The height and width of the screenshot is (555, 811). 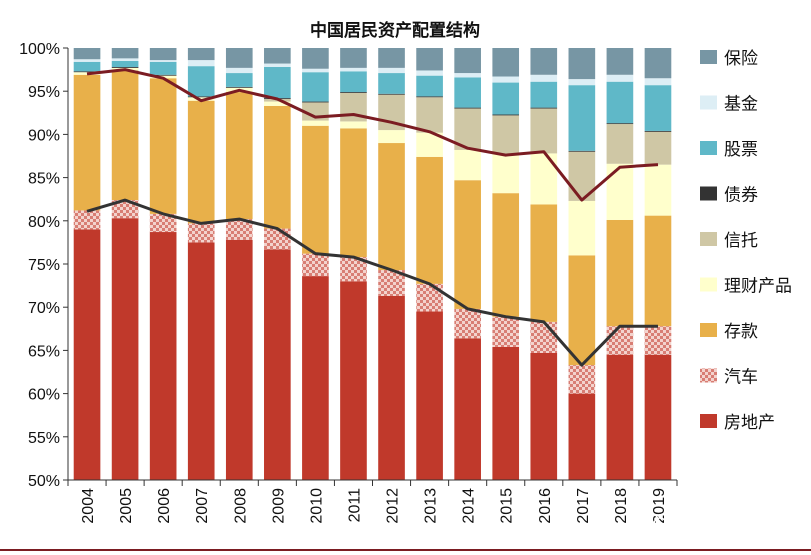 What do you see at coordinates (741, 105) in the screenshot?
I see `legend-label: 基金` at bounding box center [741, 105].